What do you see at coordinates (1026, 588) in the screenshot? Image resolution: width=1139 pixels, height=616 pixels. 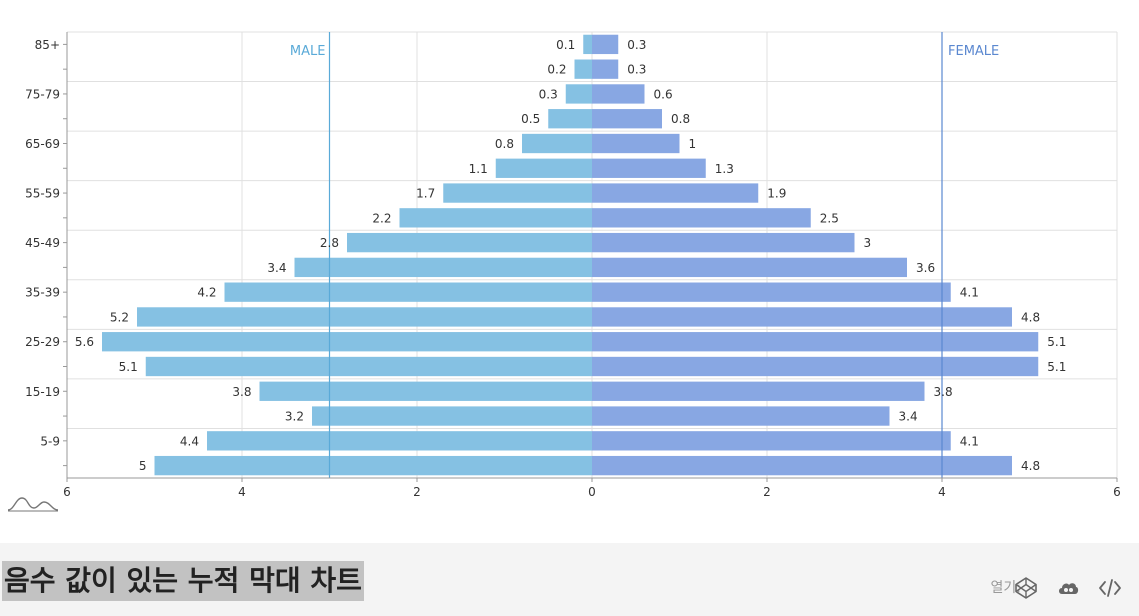 I see `codepen-icon` at bounding box center [1026, 588].